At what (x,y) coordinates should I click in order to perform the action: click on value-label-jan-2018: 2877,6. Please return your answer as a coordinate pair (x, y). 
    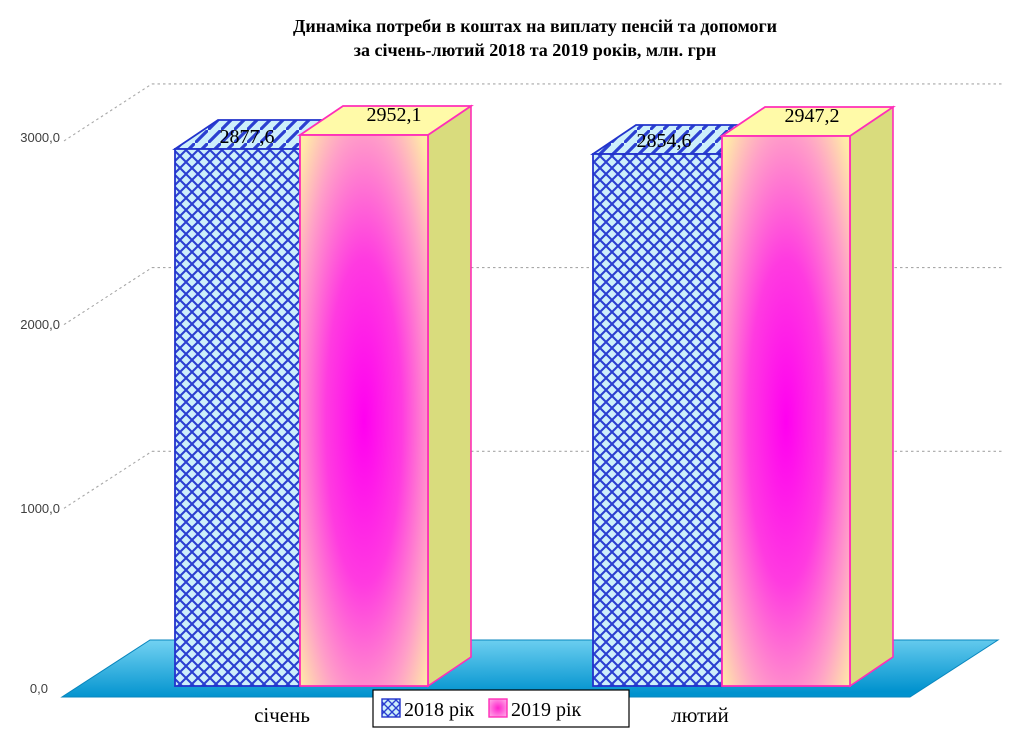
    Looking at the image, I should click on (247, 137).